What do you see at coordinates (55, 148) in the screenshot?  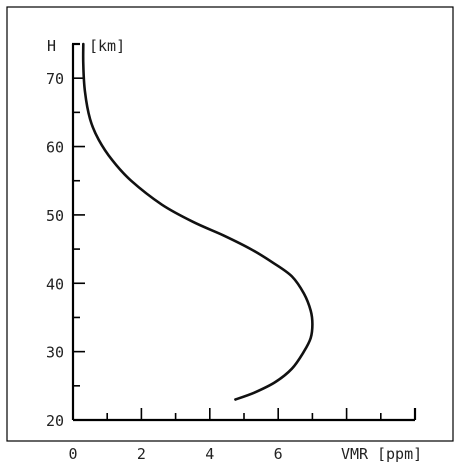 I see `y-tick-label: 60` at bounding box center [55, 148].